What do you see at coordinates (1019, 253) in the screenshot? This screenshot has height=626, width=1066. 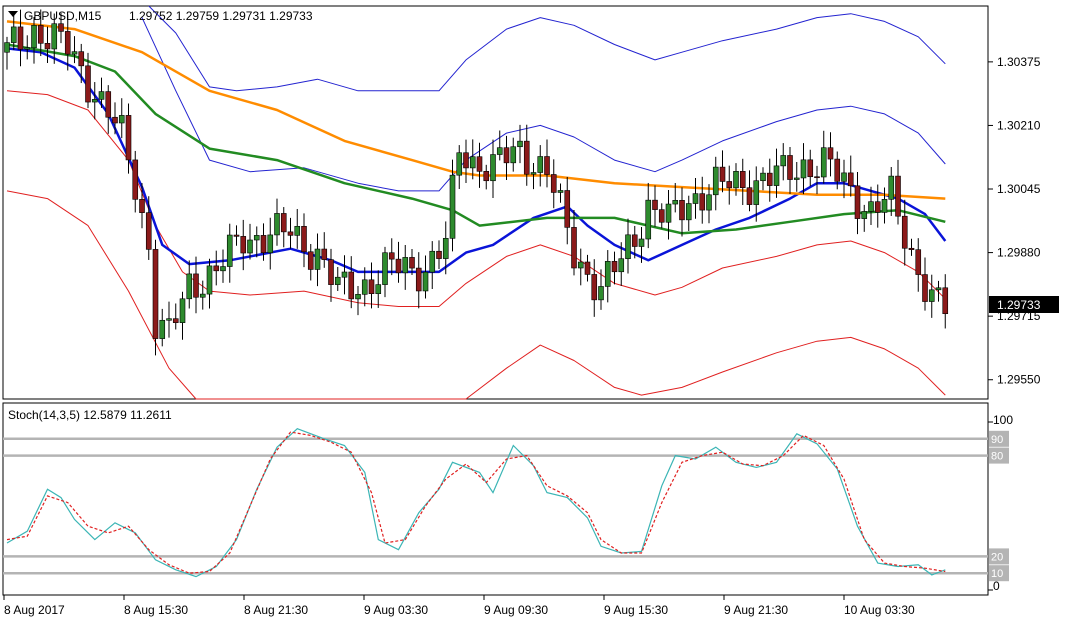 I see `price-tick-label: 1.29880` at bounding box center [1019, 253].